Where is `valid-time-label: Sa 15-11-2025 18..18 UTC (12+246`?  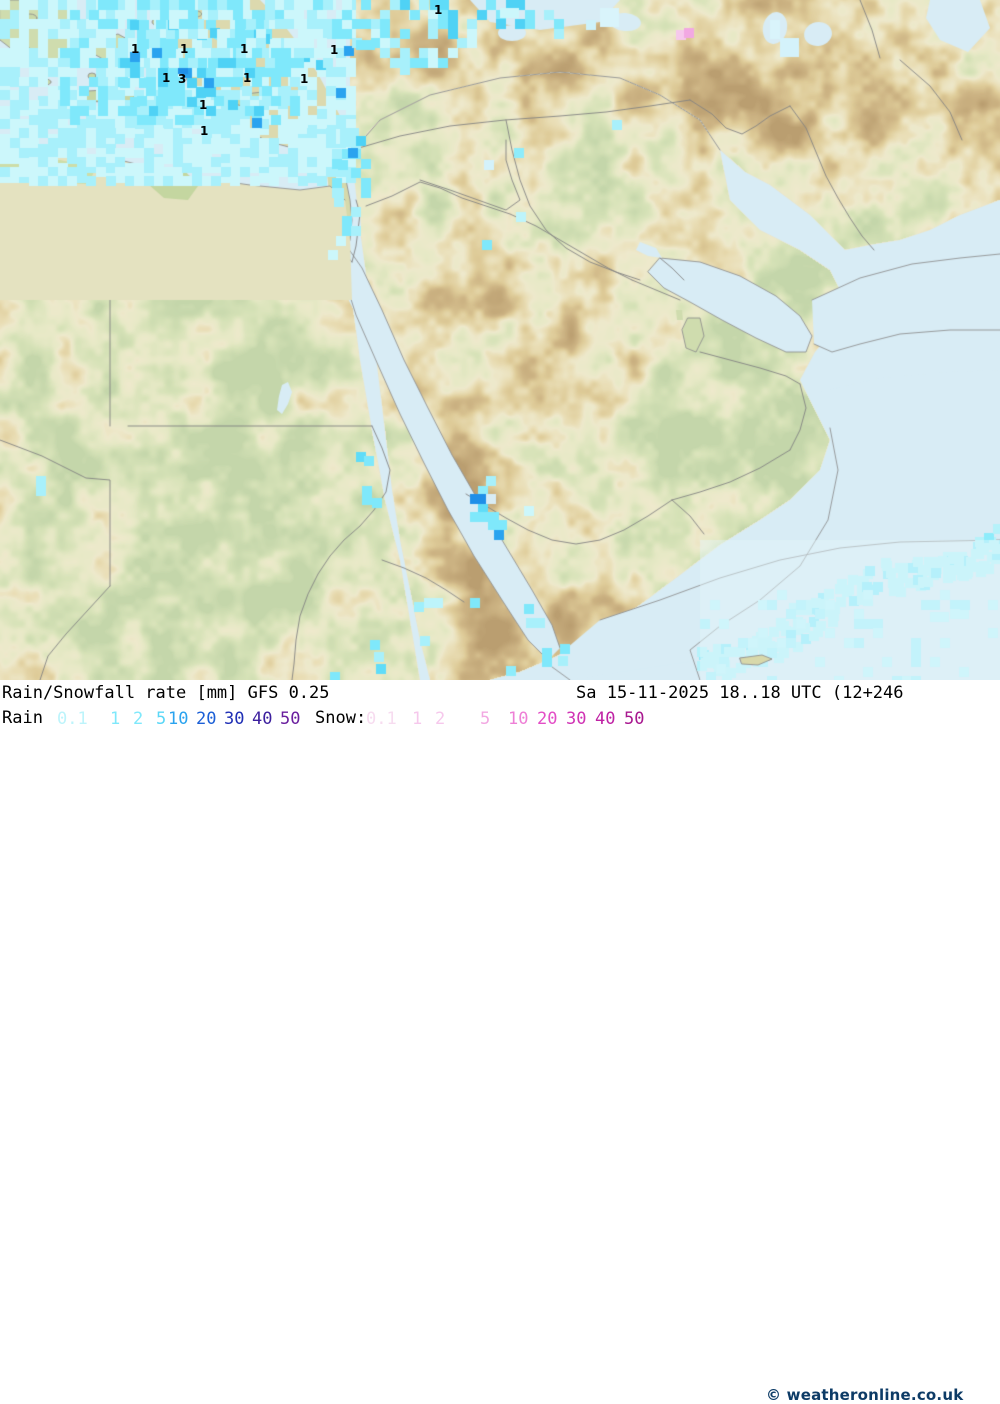 valid-time-label: Sa 15-11-2025 18..18 UTC (12+246 is located at coordinates (740, 693).